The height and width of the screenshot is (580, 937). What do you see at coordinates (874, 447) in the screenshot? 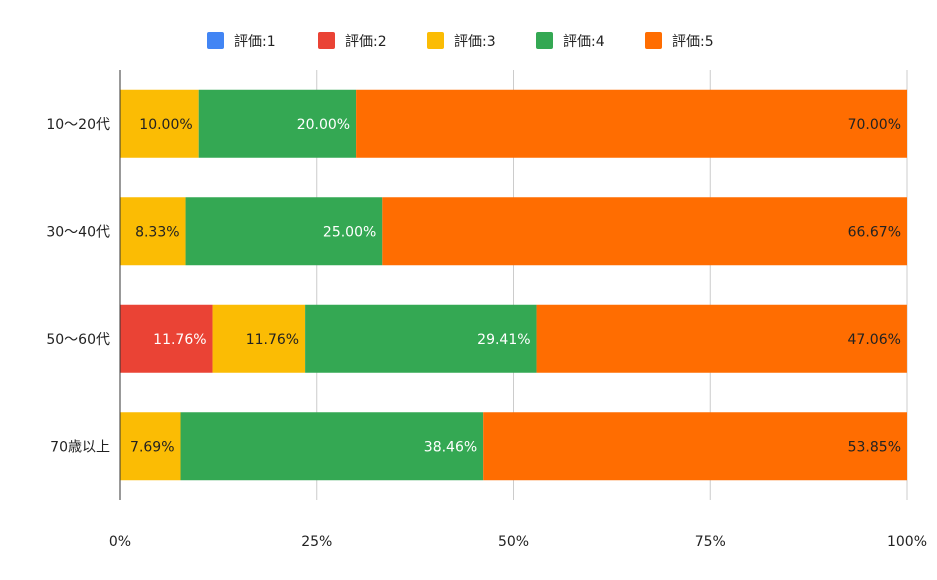
I see `data-label: 53.85%` at bounding box center [874, 447].